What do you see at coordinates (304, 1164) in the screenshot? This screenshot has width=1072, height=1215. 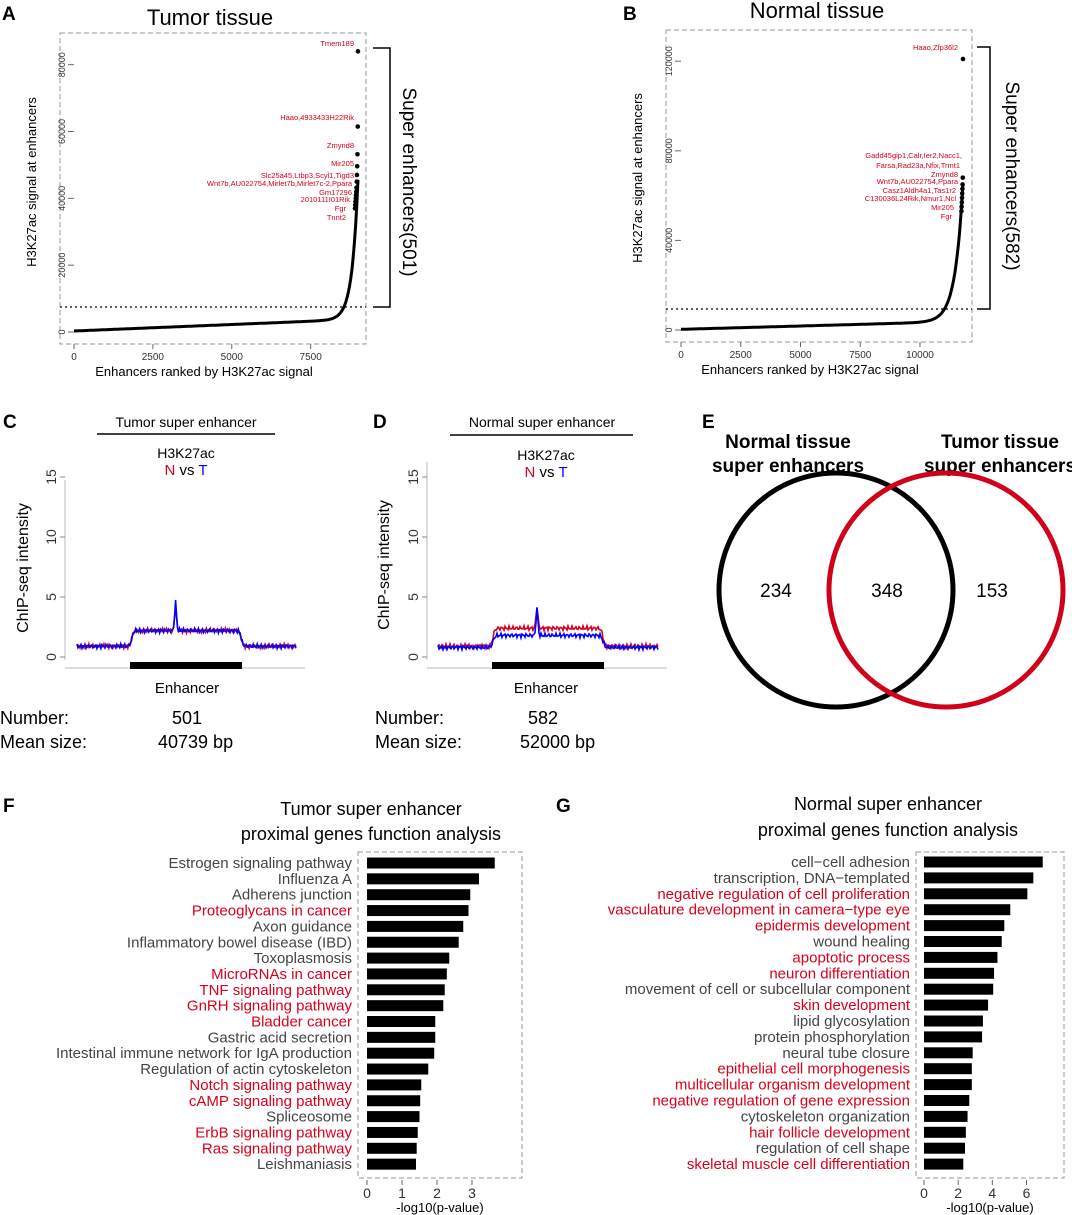 I see `category-label: Leishmaniasis` at bounding box center [304, 1164].